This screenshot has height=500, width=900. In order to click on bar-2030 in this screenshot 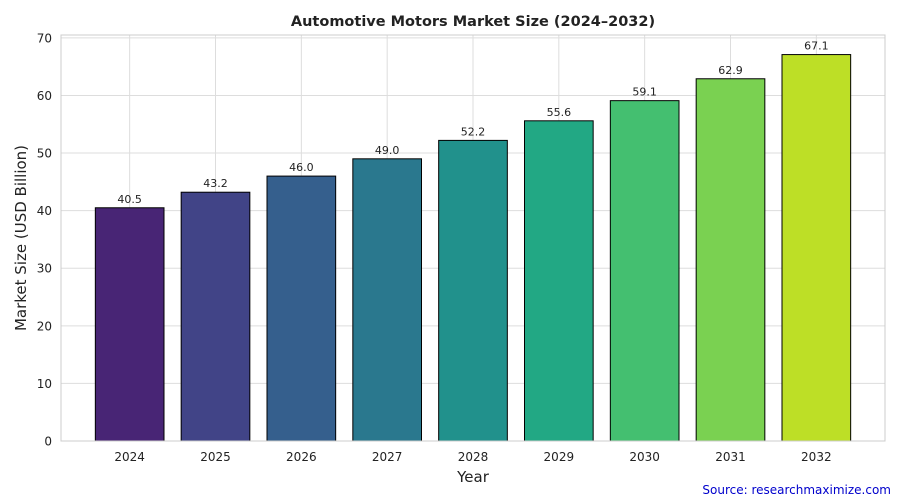, I will do `click(644, 271)`.